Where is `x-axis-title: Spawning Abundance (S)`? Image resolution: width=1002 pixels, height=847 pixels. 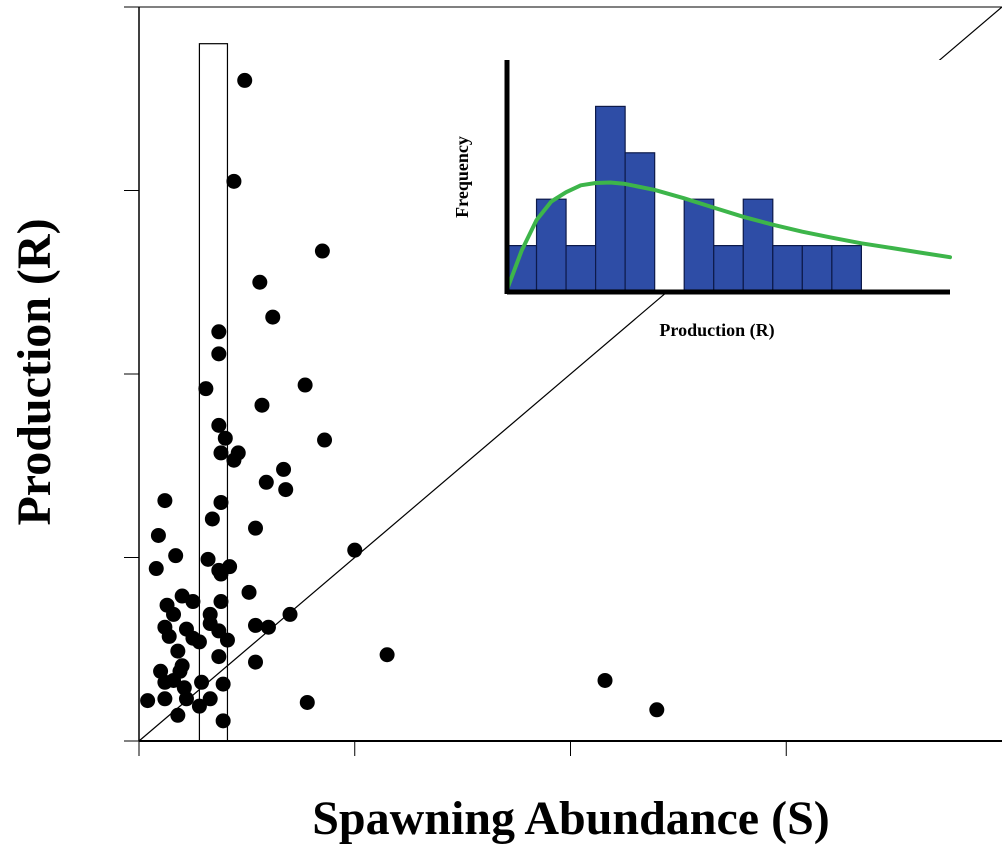 x-axis-title: Spawning Abundance (S) is located at coordinates (571, 818).